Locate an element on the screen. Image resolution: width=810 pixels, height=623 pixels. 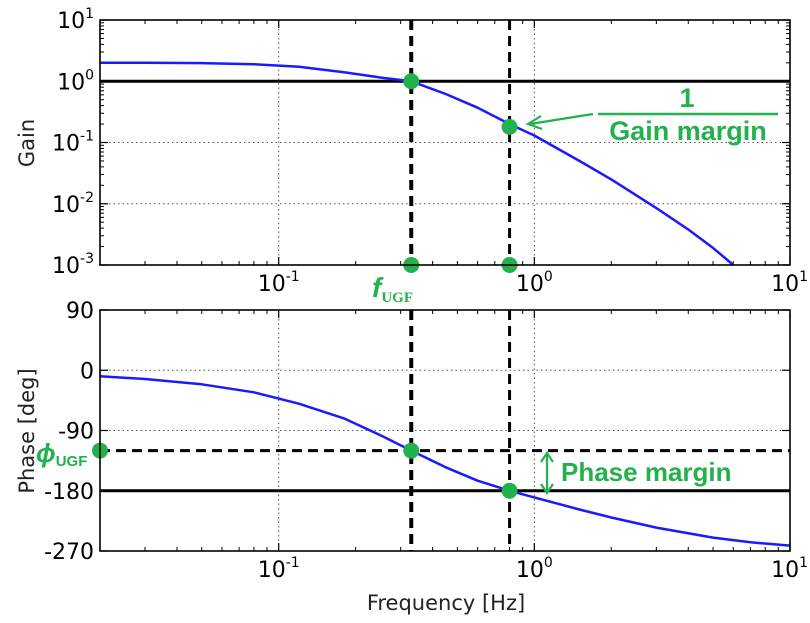
y-tick-label: 10-3 is located at coordinates (73, 265).